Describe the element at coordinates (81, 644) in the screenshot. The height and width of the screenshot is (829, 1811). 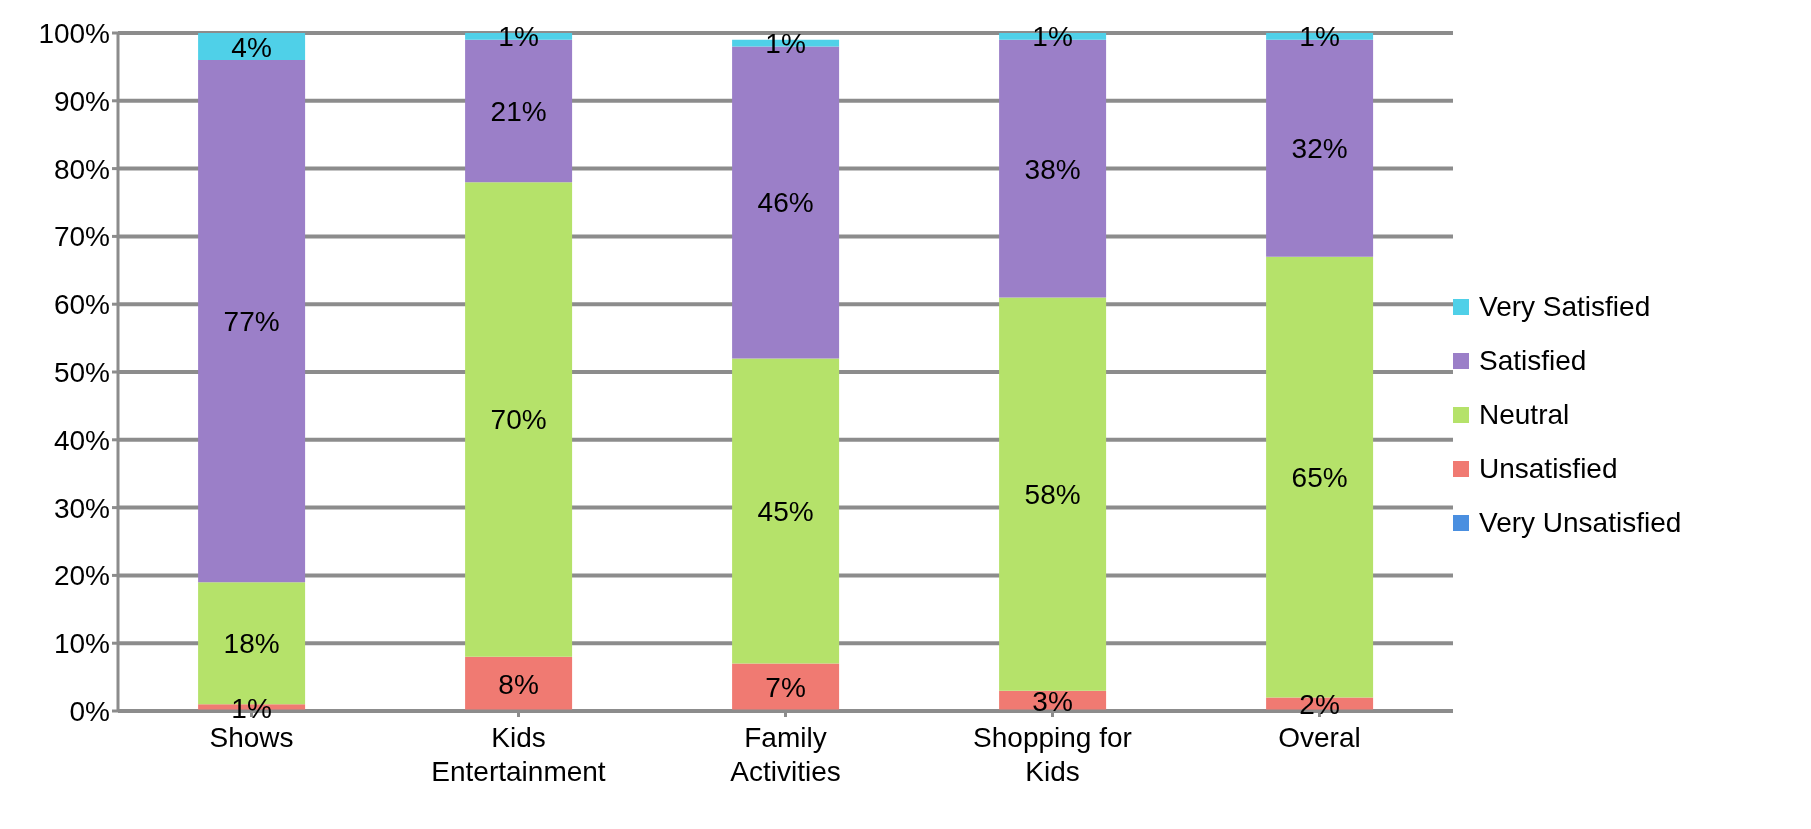
I see `y-tick-label: 10%` at that location.